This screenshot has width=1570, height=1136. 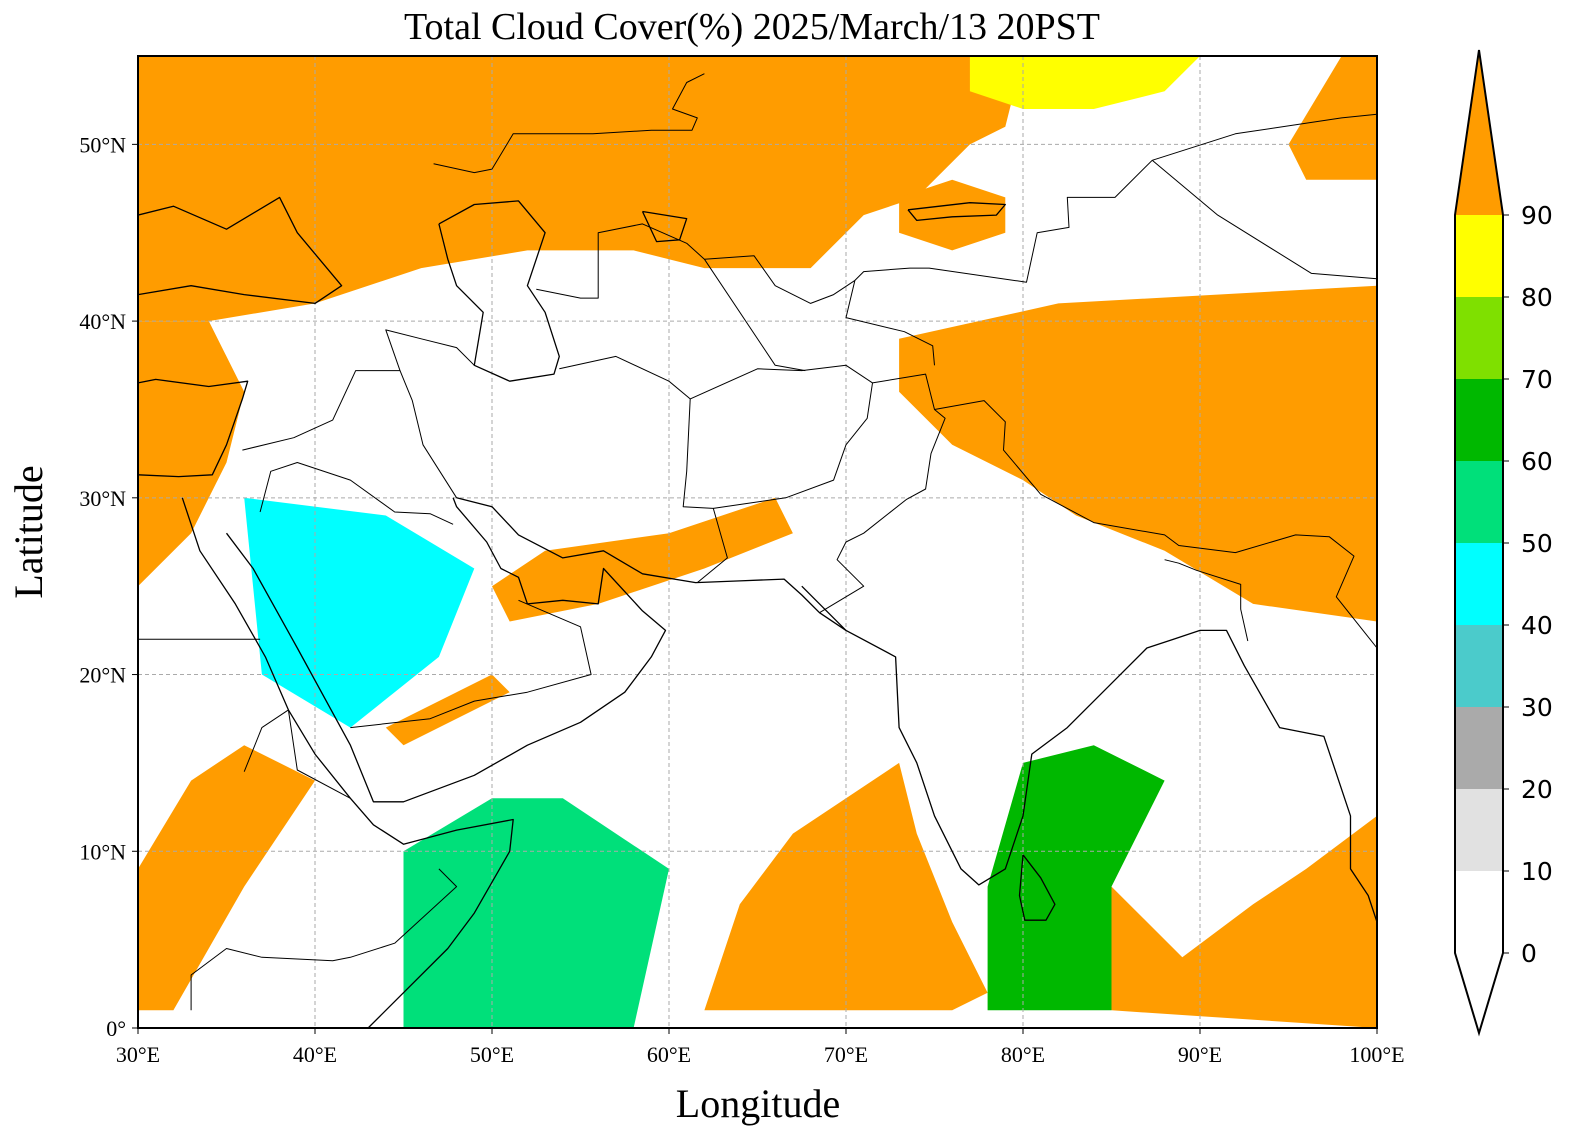 I want to click on colorbar-extend-top, so click(x=1479, y=132).